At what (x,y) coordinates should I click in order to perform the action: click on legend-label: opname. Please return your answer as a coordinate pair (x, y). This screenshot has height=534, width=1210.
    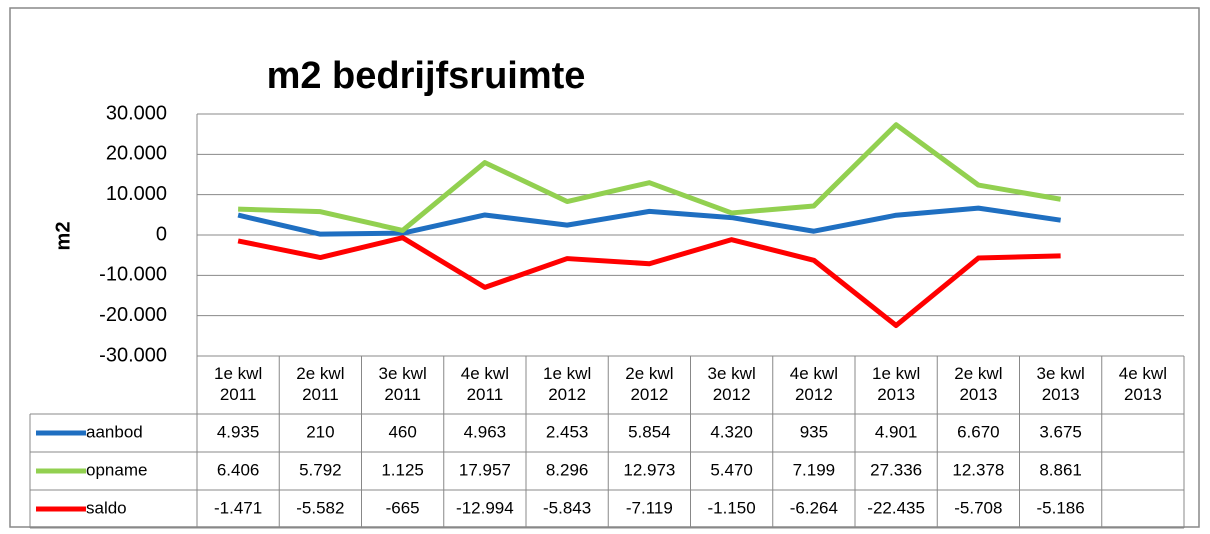
    Looking at the image, I should click on (116, 469).